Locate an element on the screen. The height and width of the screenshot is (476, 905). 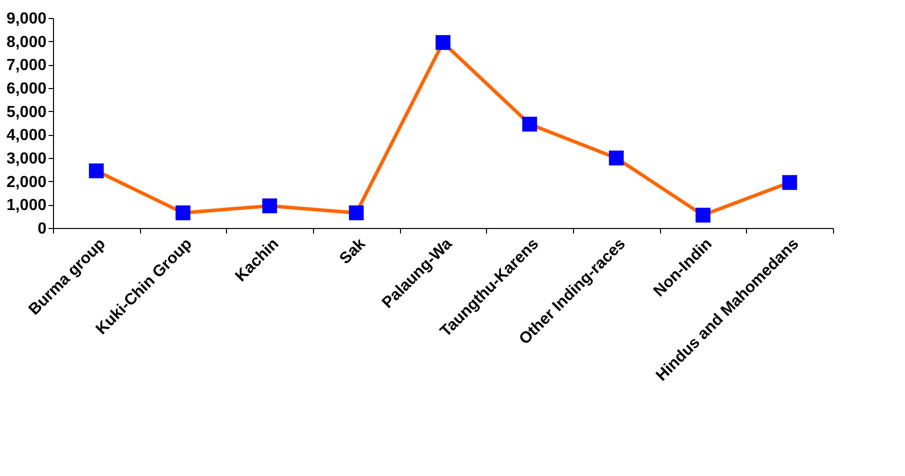
y-tick-label: 6,000 is located at coordinates (26, 89).